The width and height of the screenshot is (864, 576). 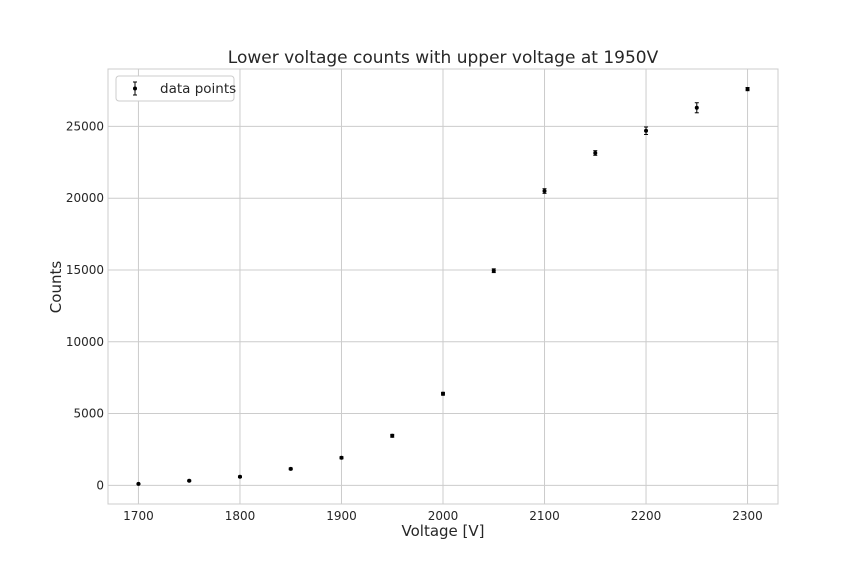 What do you see at coordinates (88, 414) in the screenshot?
I see `y-tick-label: 5000` at bounding box center [88, 414].